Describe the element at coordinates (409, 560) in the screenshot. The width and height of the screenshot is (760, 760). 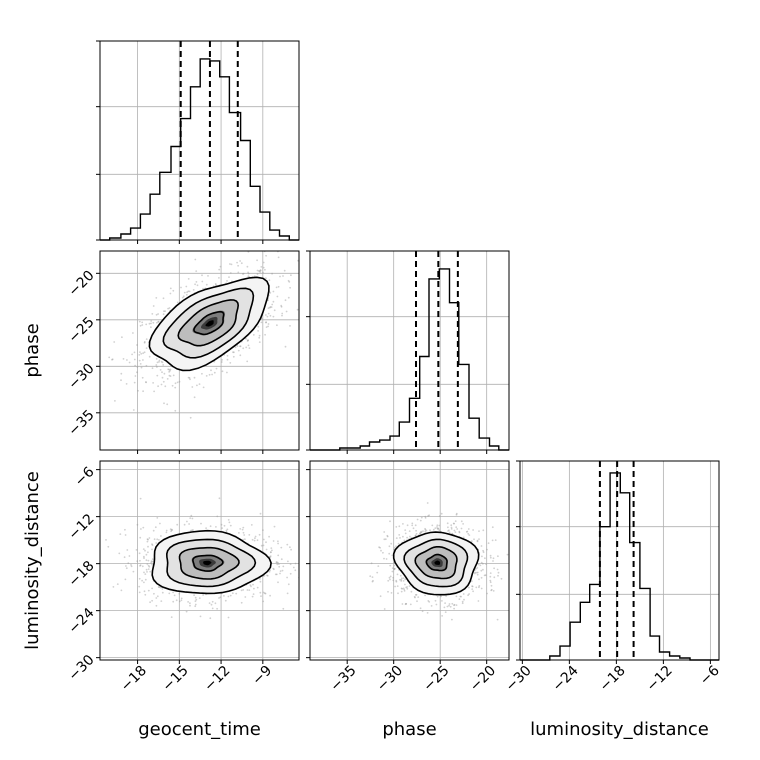
I see `scatter-panel-phase-vs-luminosity_distance` at that location.